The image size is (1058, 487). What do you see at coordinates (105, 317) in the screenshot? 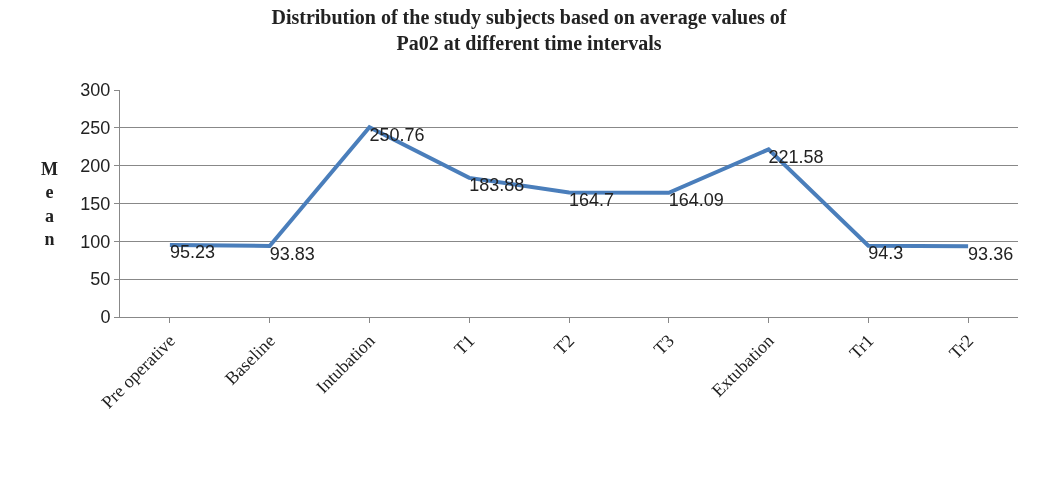
I see `y-tick-label: 0` at bounding box center [105, 317].